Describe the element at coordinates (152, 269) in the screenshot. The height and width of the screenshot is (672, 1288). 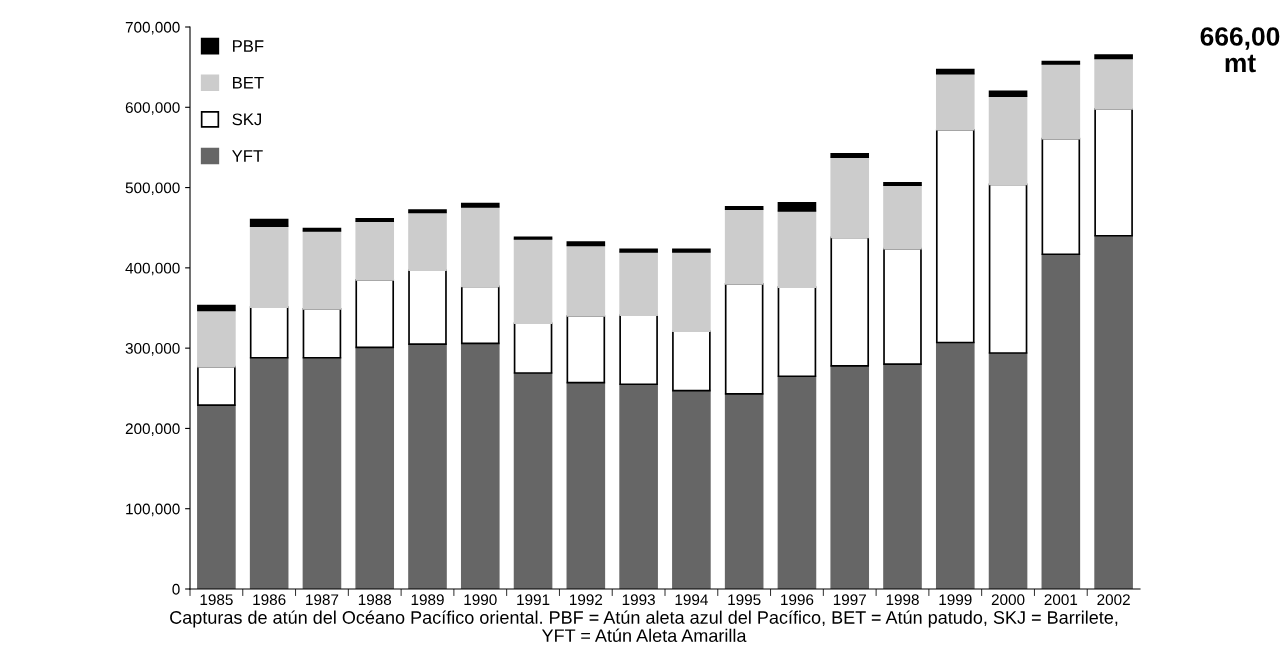
I see `y-tick-label: 400,000` at that location.